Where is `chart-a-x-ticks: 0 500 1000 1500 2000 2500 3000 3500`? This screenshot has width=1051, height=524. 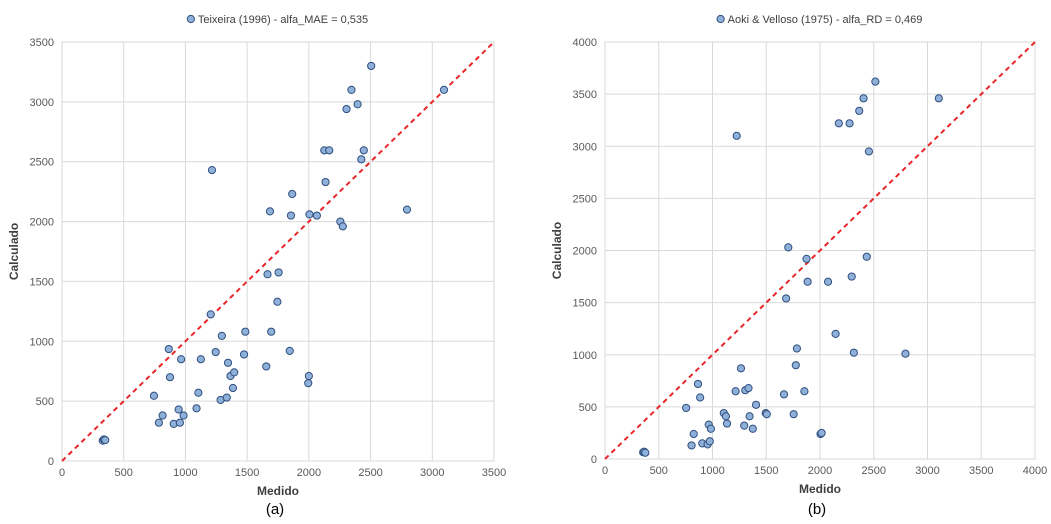 chart-a-x-ticks: 0 500 1000 1500 2000 2500 3000 3500 is located at coordinates (282, 473).